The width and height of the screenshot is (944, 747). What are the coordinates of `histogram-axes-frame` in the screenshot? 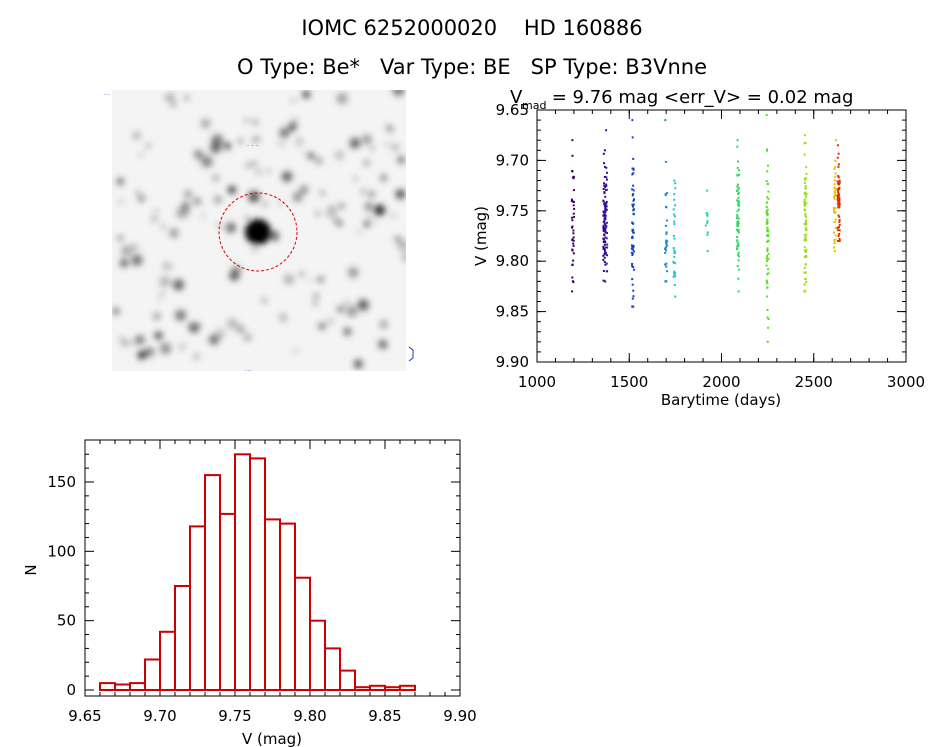 It's located at (272, 568).